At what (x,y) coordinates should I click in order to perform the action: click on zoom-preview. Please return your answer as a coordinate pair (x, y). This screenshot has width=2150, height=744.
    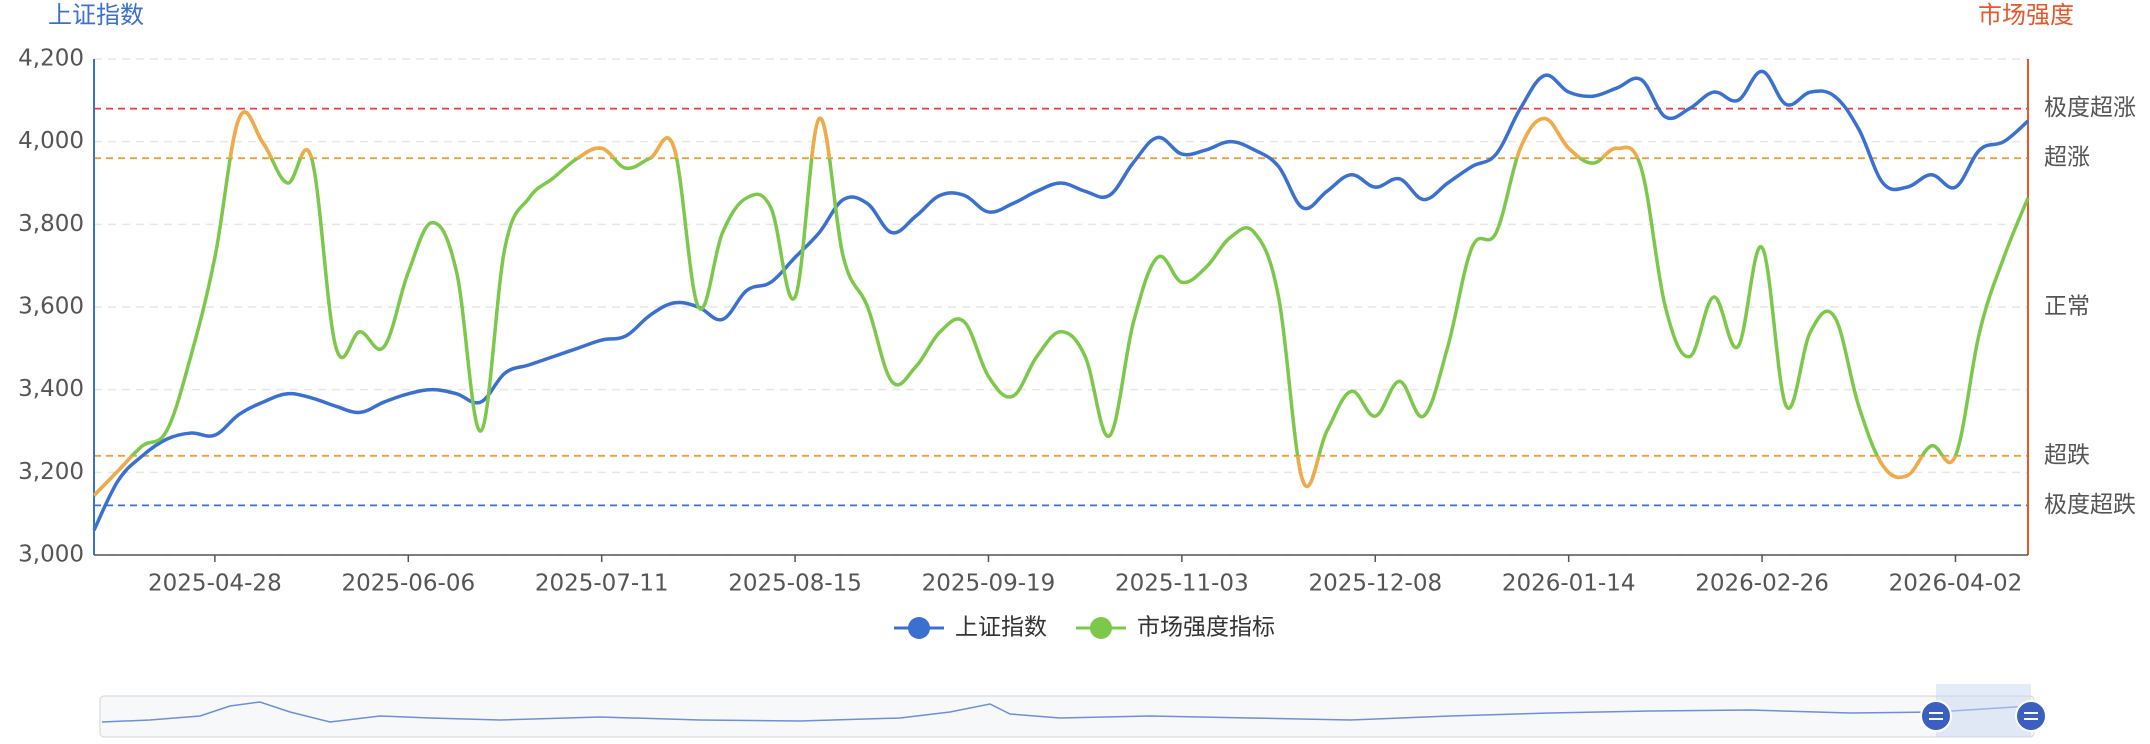
    Looking at the image, I should click on (1066, 712).